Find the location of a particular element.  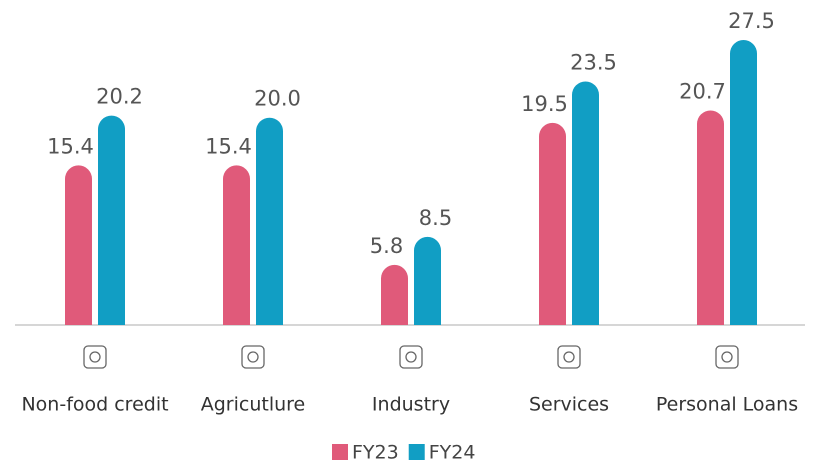

data-label: 23.5 is located at coordinates (593, 62).